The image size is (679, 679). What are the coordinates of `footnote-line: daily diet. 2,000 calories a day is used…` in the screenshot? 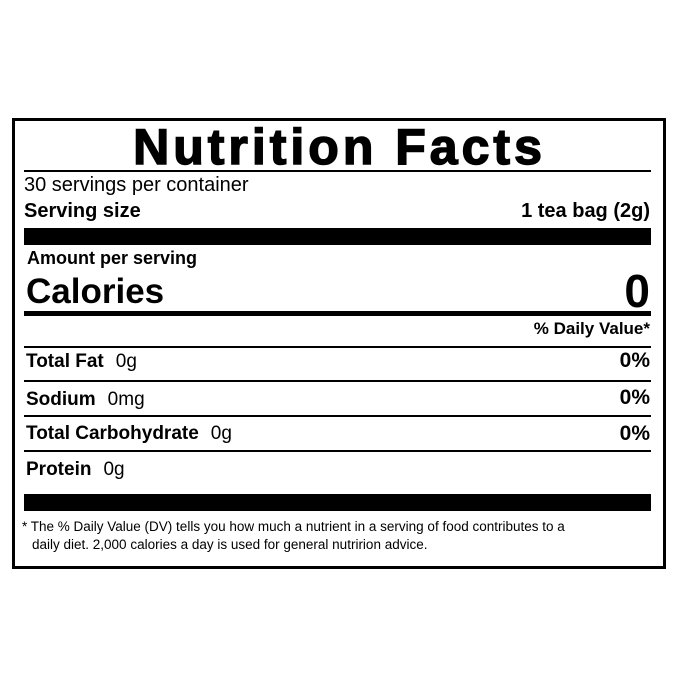 It's located at (230, 544).